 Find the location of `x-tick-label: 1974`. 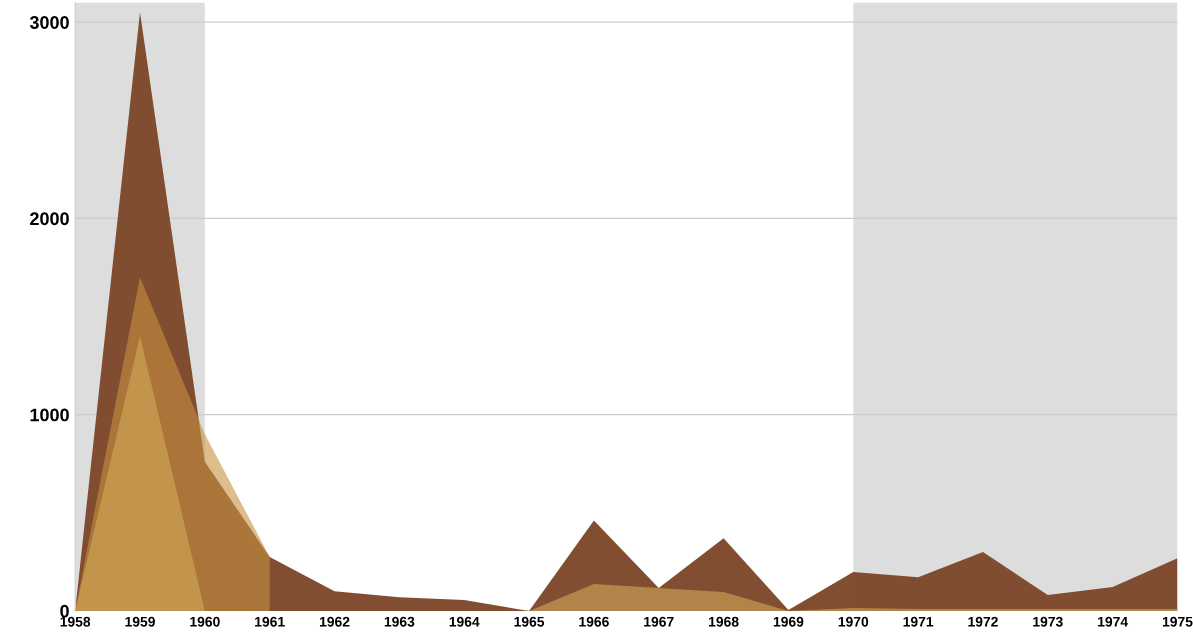

x-tick-label: 1974 is located at coordinates (1113, 621).